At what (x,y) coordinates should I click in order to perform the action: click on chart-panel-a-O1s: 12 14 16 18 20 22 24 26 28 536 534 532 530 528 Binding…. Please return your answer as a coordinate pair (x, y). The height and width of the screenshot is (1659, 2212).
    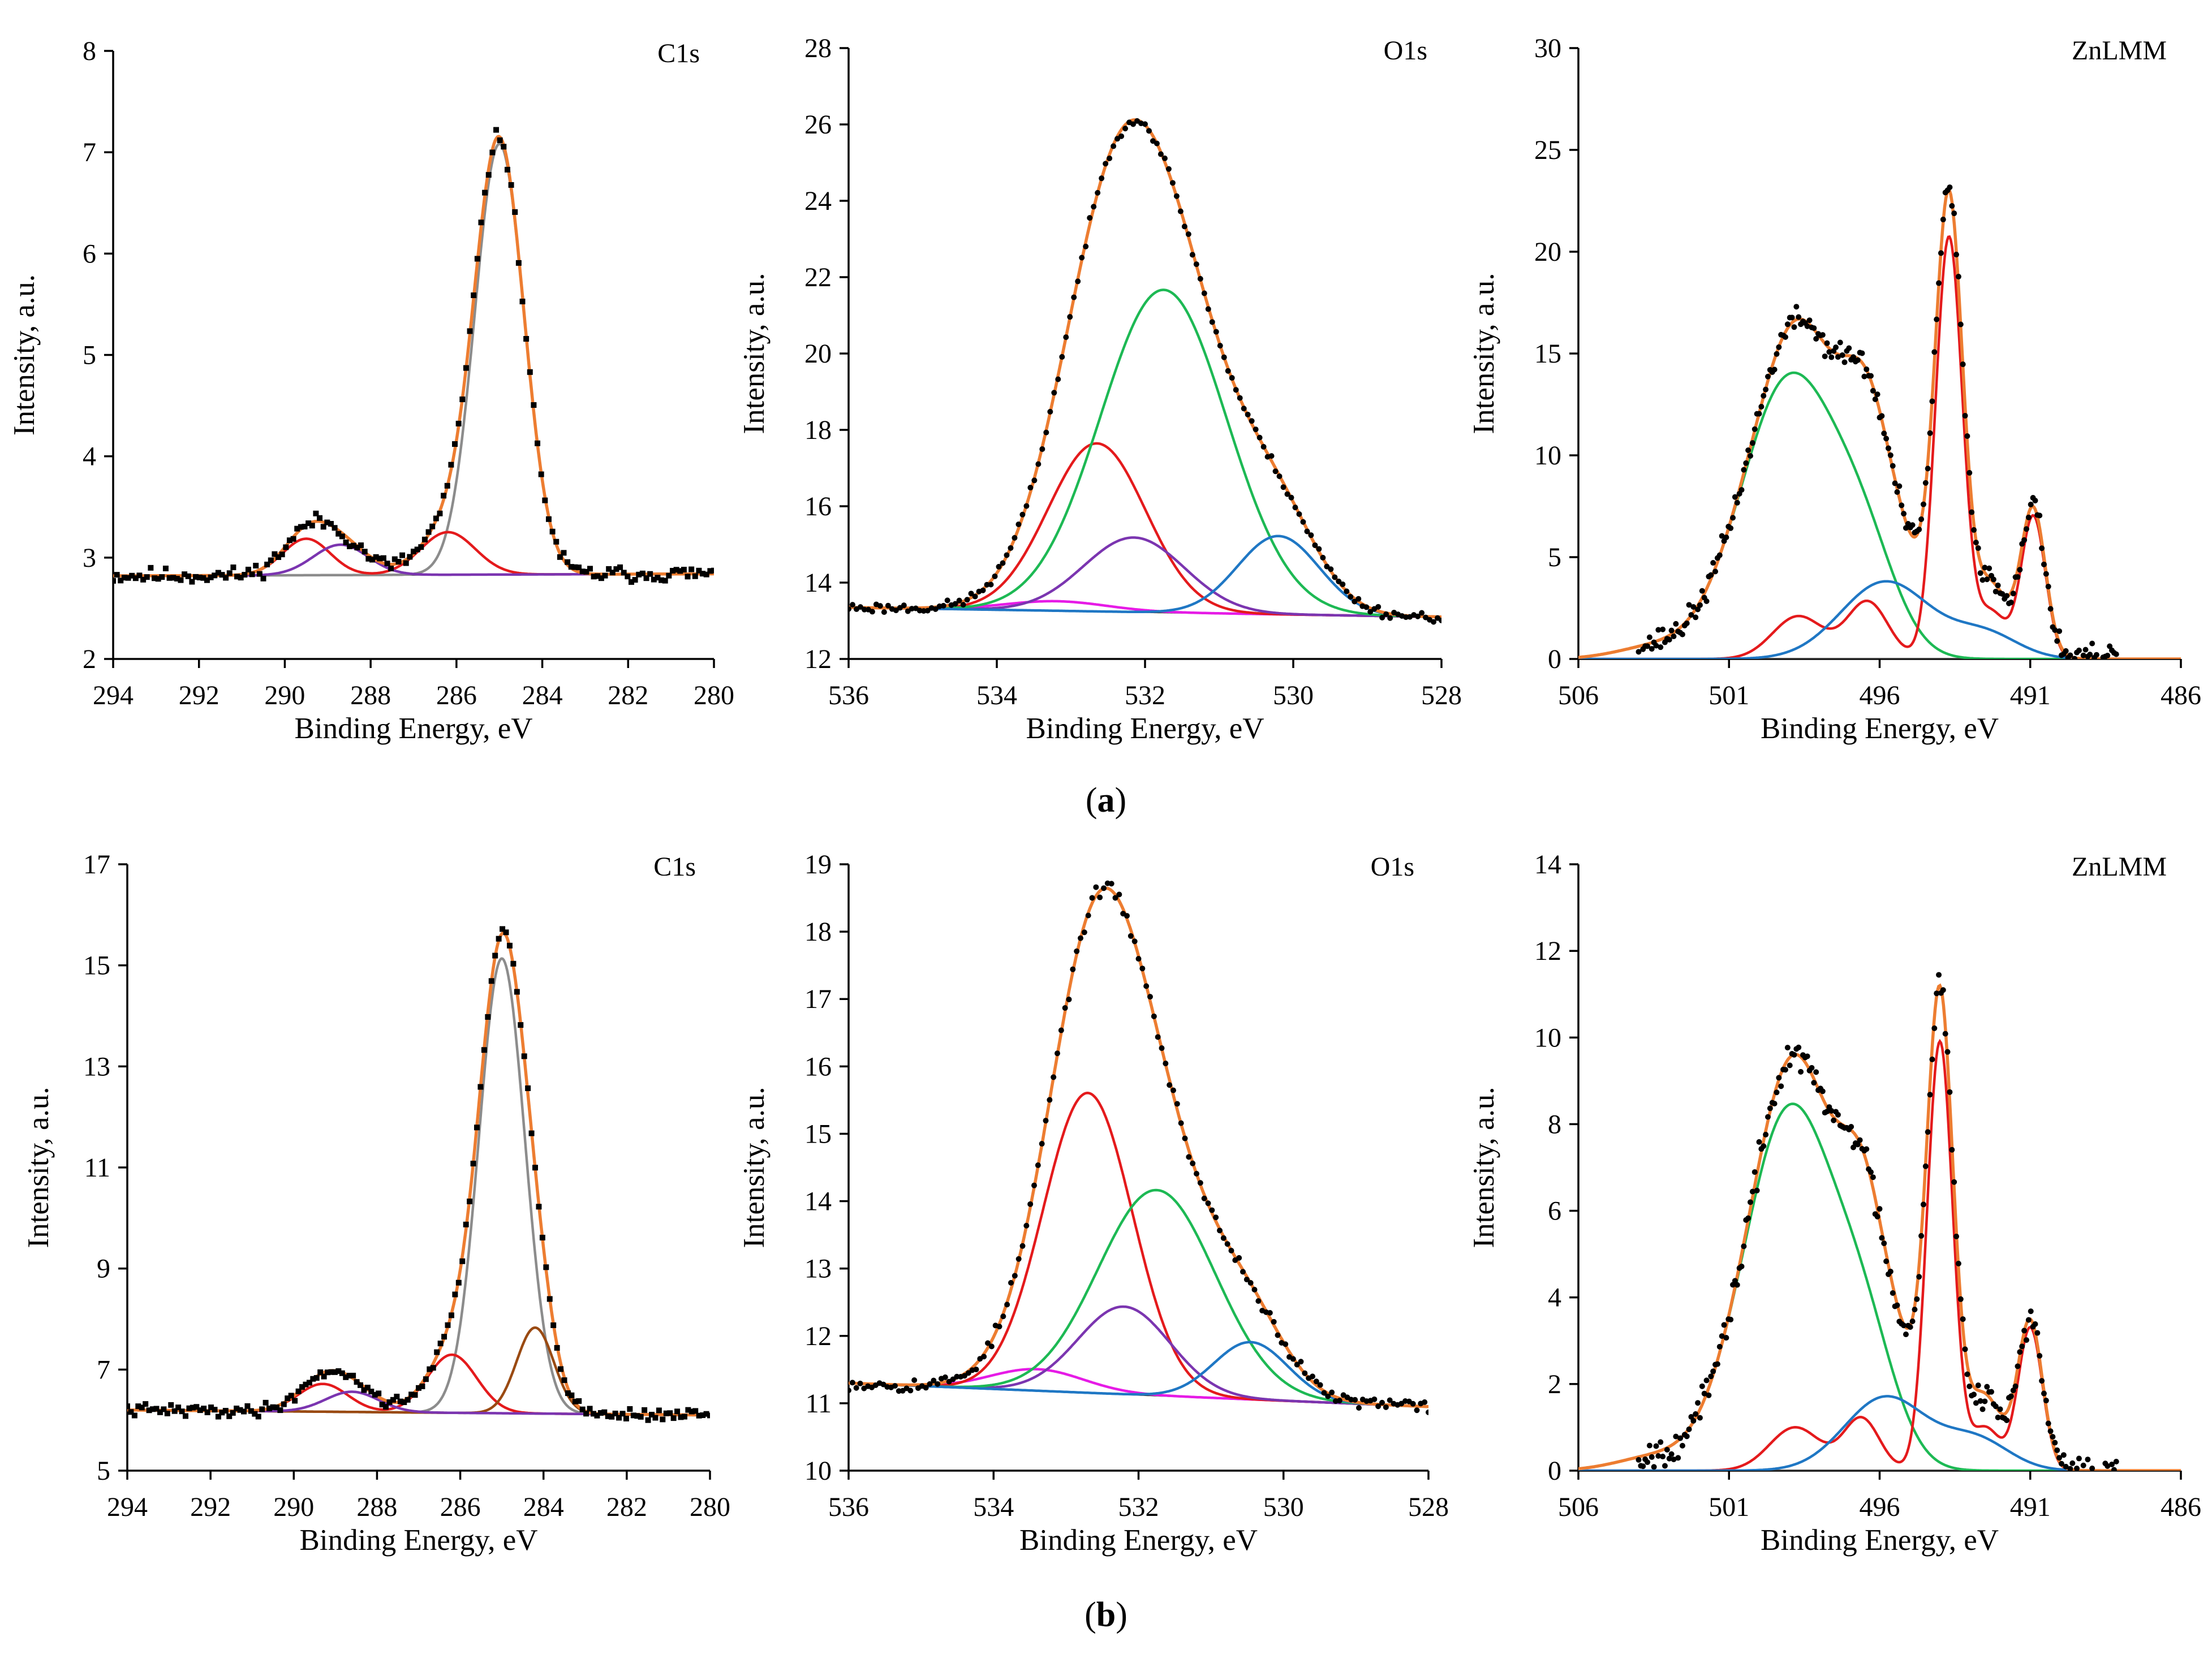
    Looking at the image, I should click on (1100, 389).